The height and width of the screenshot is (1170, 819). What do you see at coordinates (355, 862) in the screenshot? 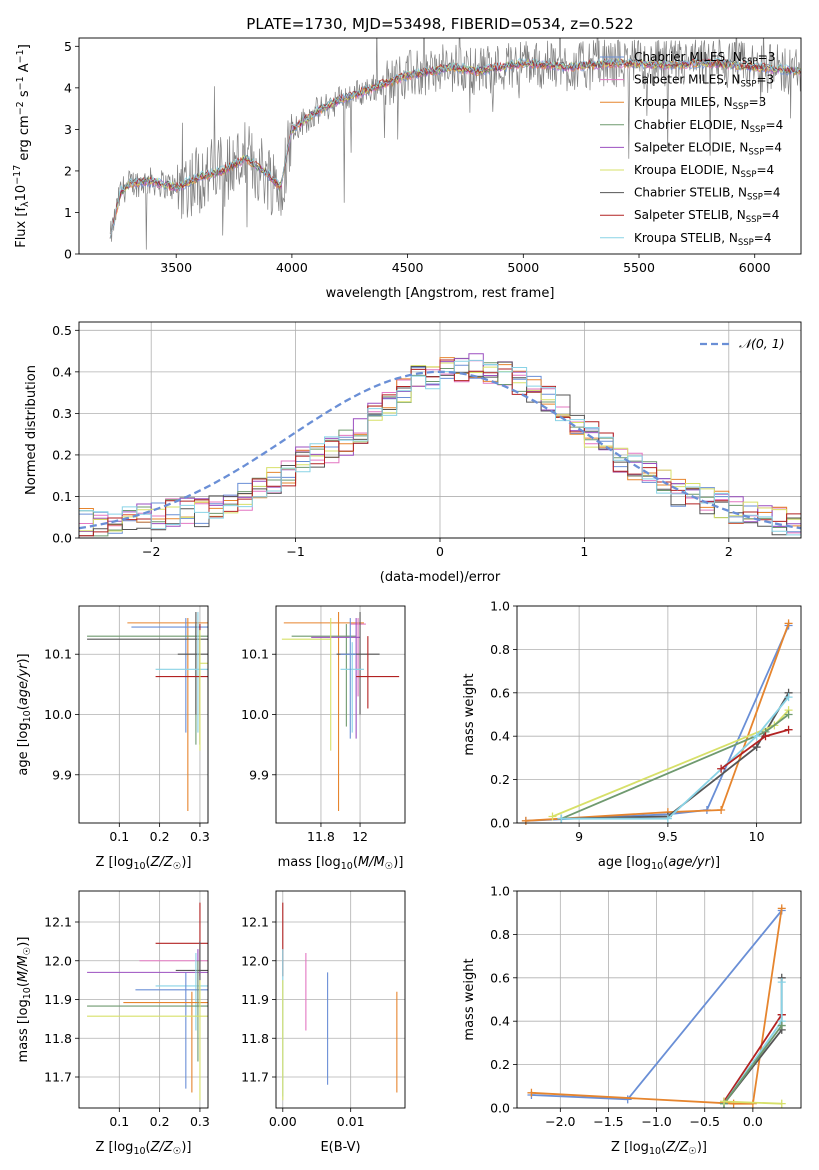
I see `age_vs_mass-xlabel-part: (` at bounding box center [355, 862].